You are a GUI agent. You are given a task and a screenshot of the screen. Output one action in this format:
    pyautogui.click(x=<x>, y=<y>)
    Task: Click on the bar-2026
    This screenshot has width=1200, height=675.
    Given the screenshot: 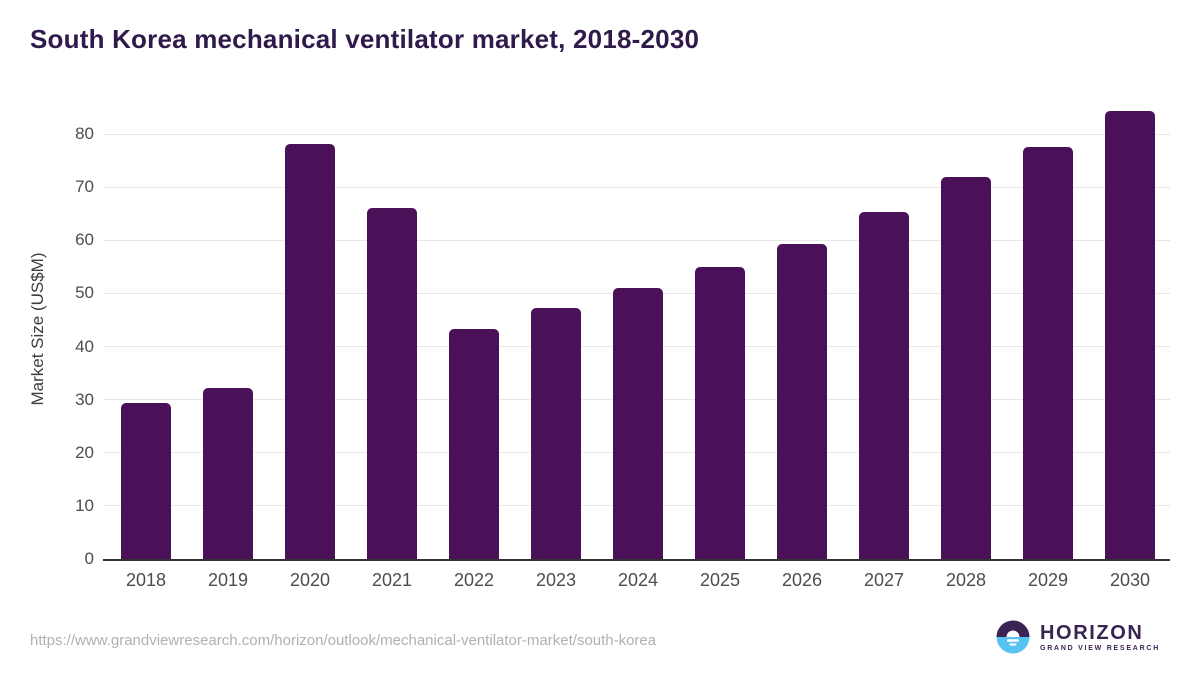 What is the action you would take?
    pyautogui.click(x=802, y=401)
    